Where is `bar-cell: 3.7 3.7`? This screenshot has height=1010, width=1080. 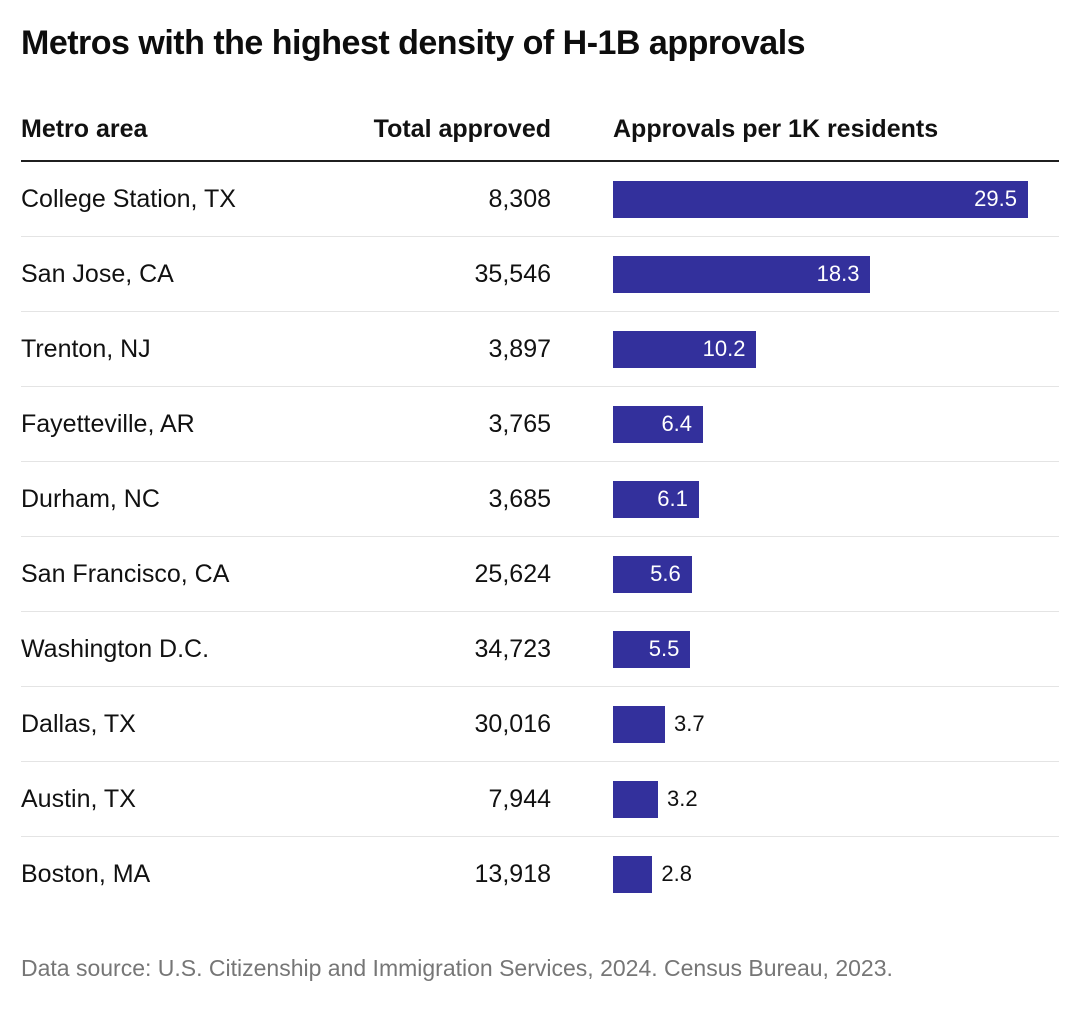
bar-cell: 3.7 3.7 is located at coordinates (805, 724).